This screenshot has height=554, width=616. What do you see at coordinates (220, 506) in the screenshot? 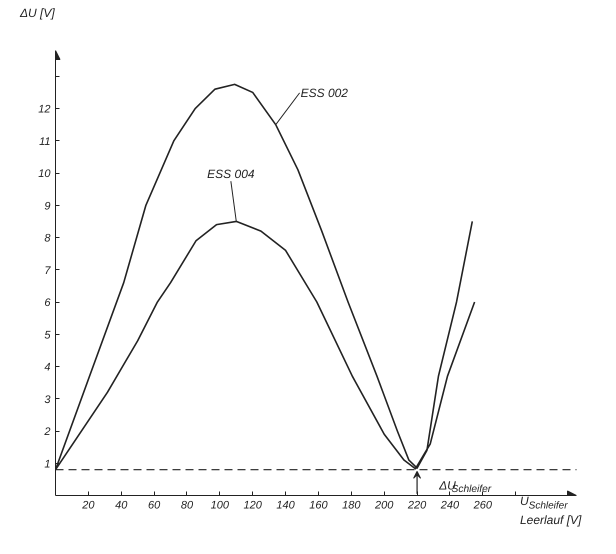
I see `x-tick-label: 100` at bounding box center [220, 506].